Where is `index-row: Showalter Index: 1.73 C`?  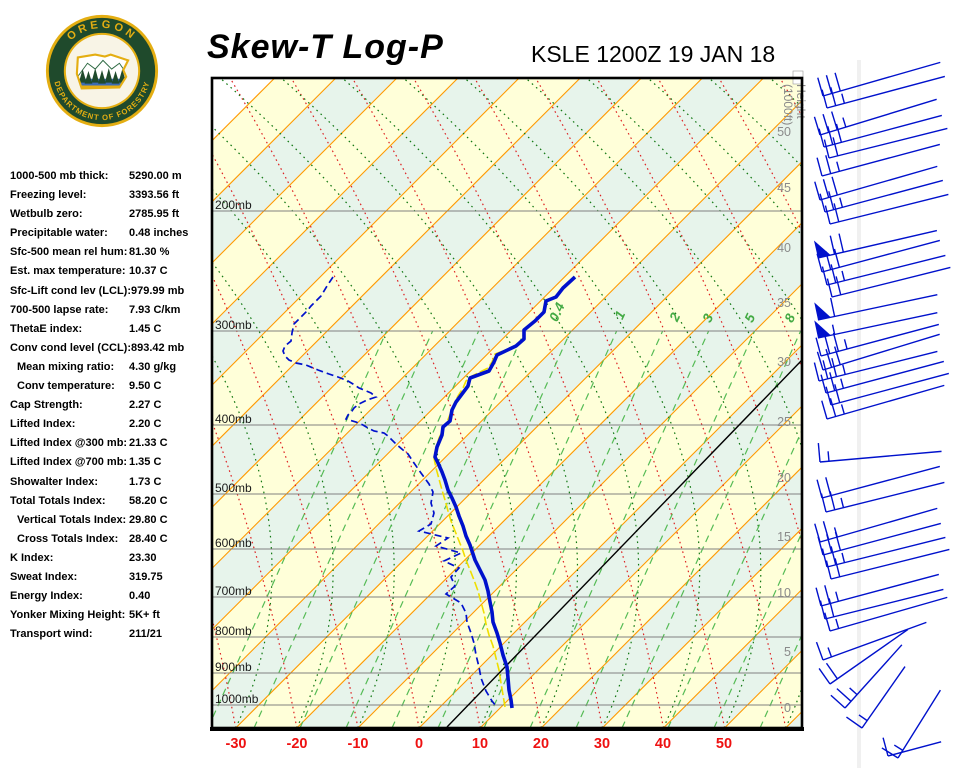
index-row: Showalter Index: 1.73 C is located at coordinates (112, 482).